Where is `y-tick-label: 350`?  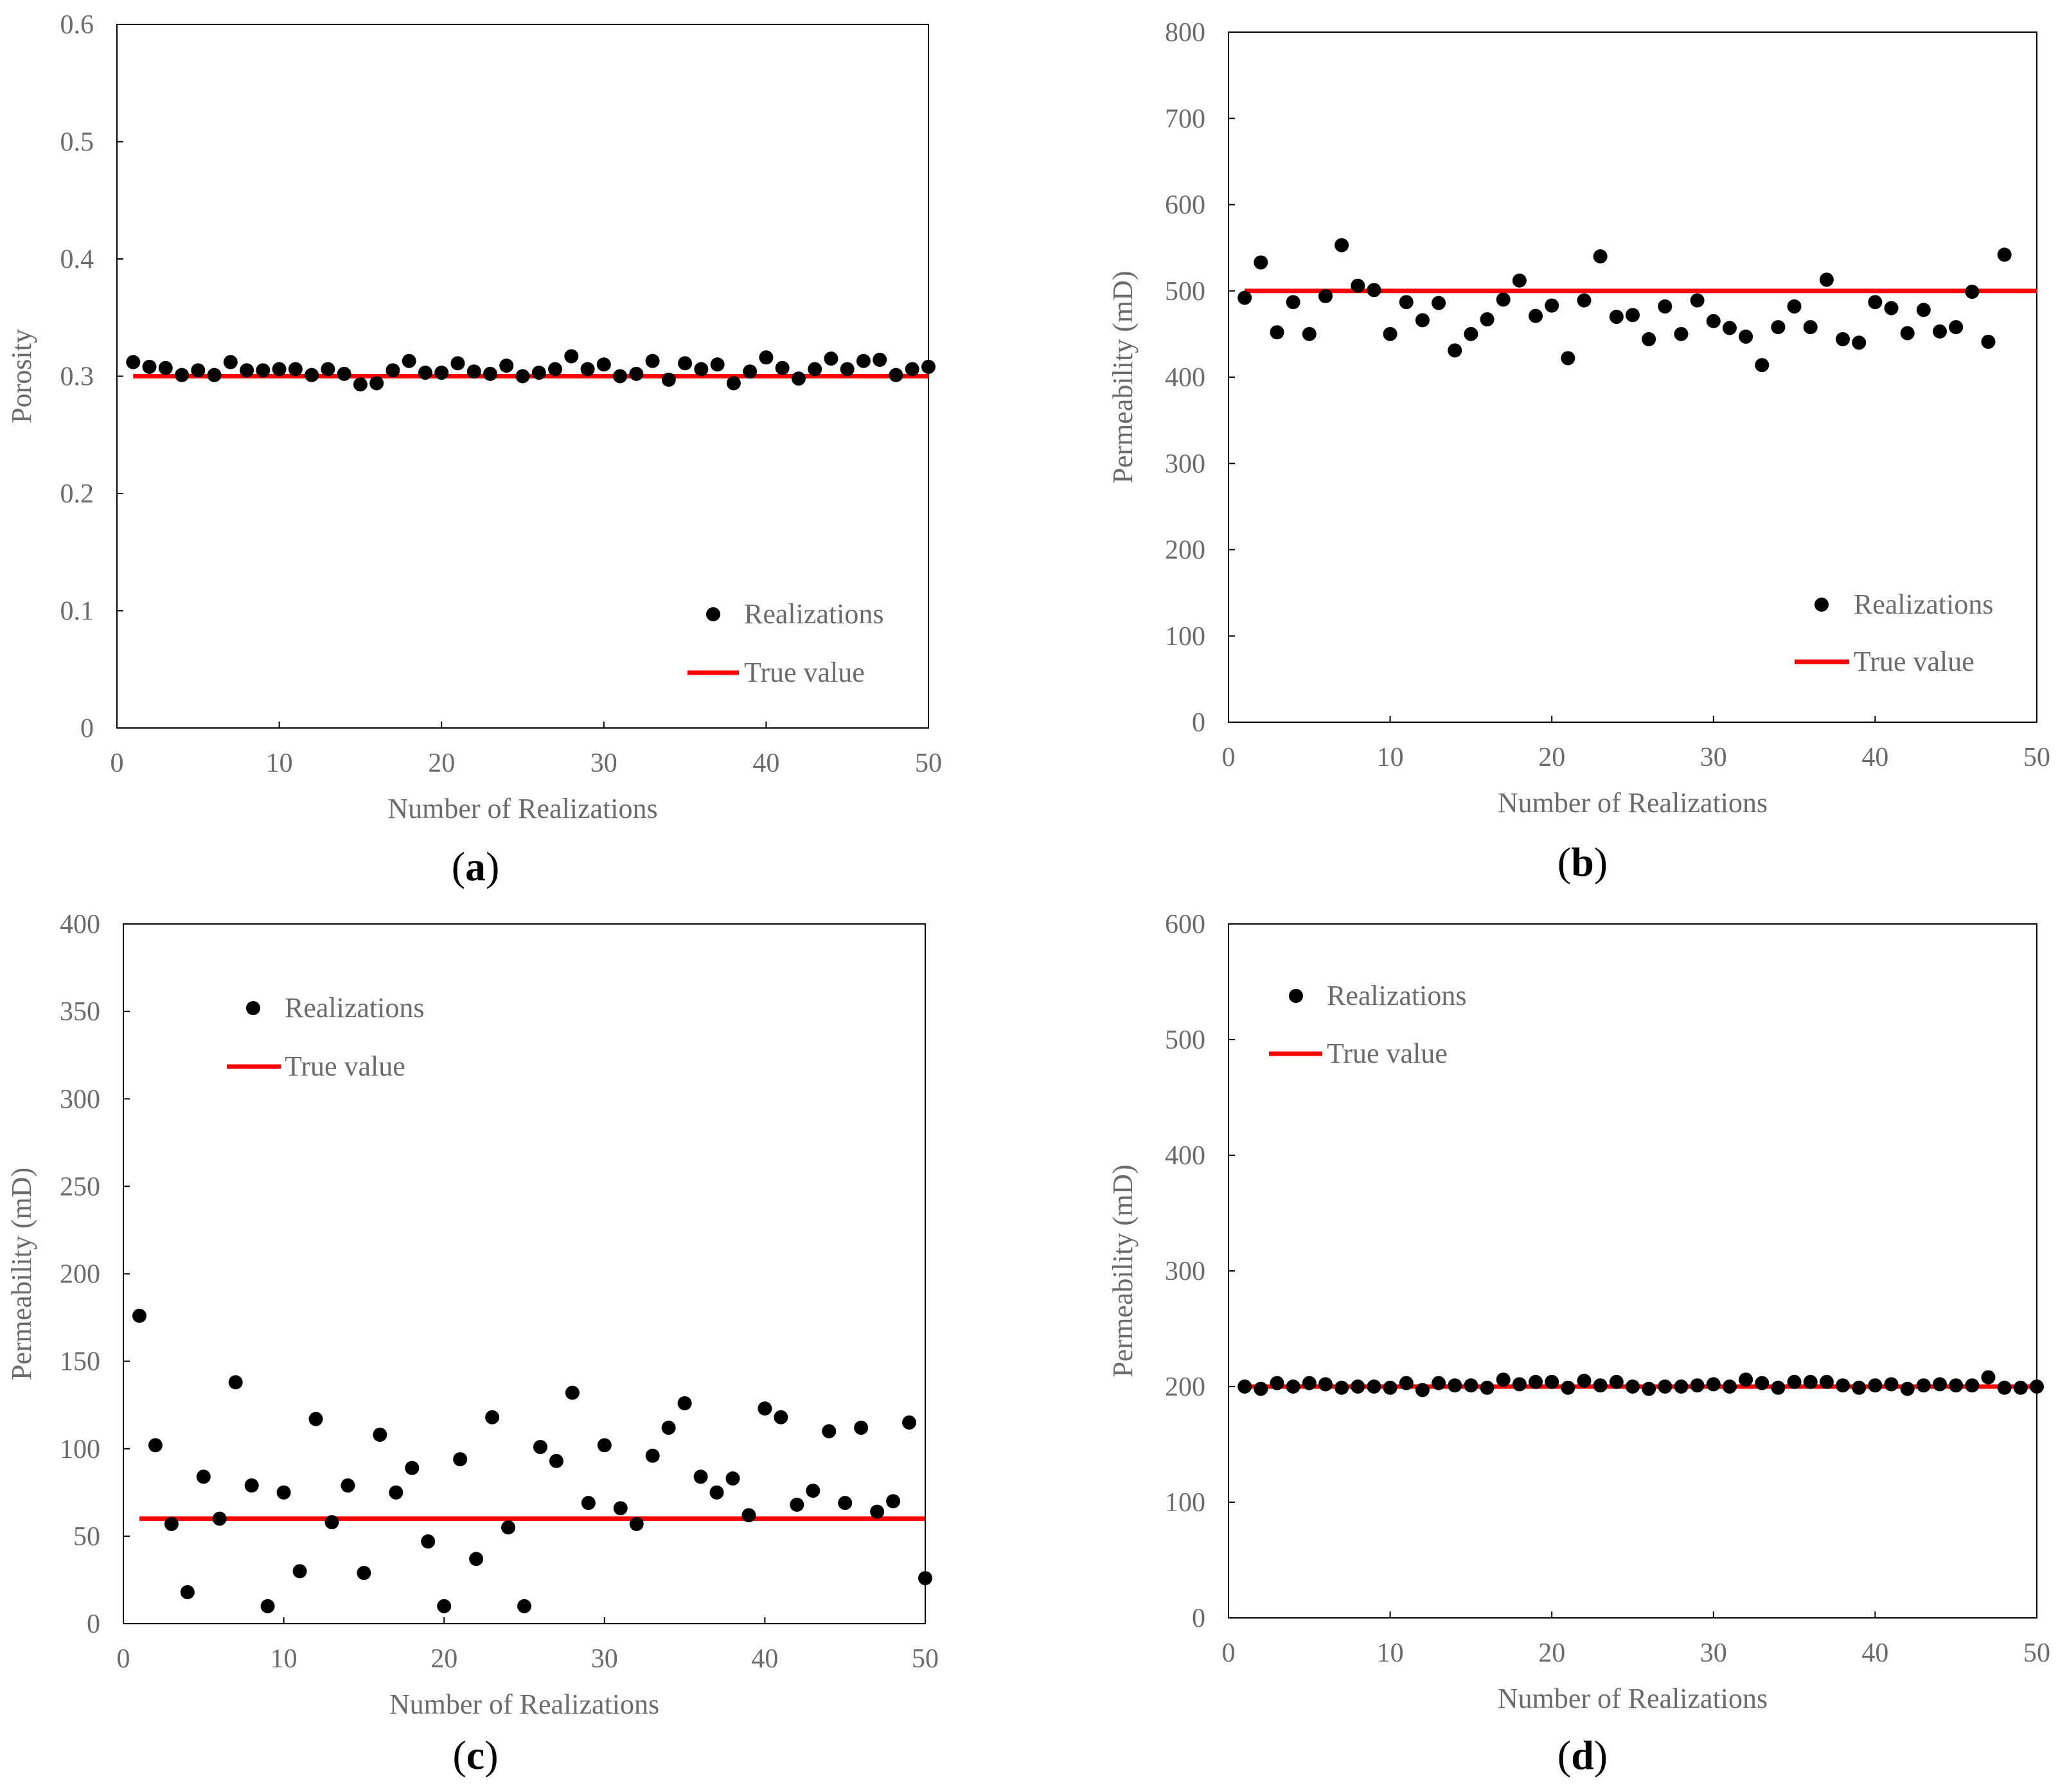 y-tick-label: 350 is located at coordinates (80, 1012).